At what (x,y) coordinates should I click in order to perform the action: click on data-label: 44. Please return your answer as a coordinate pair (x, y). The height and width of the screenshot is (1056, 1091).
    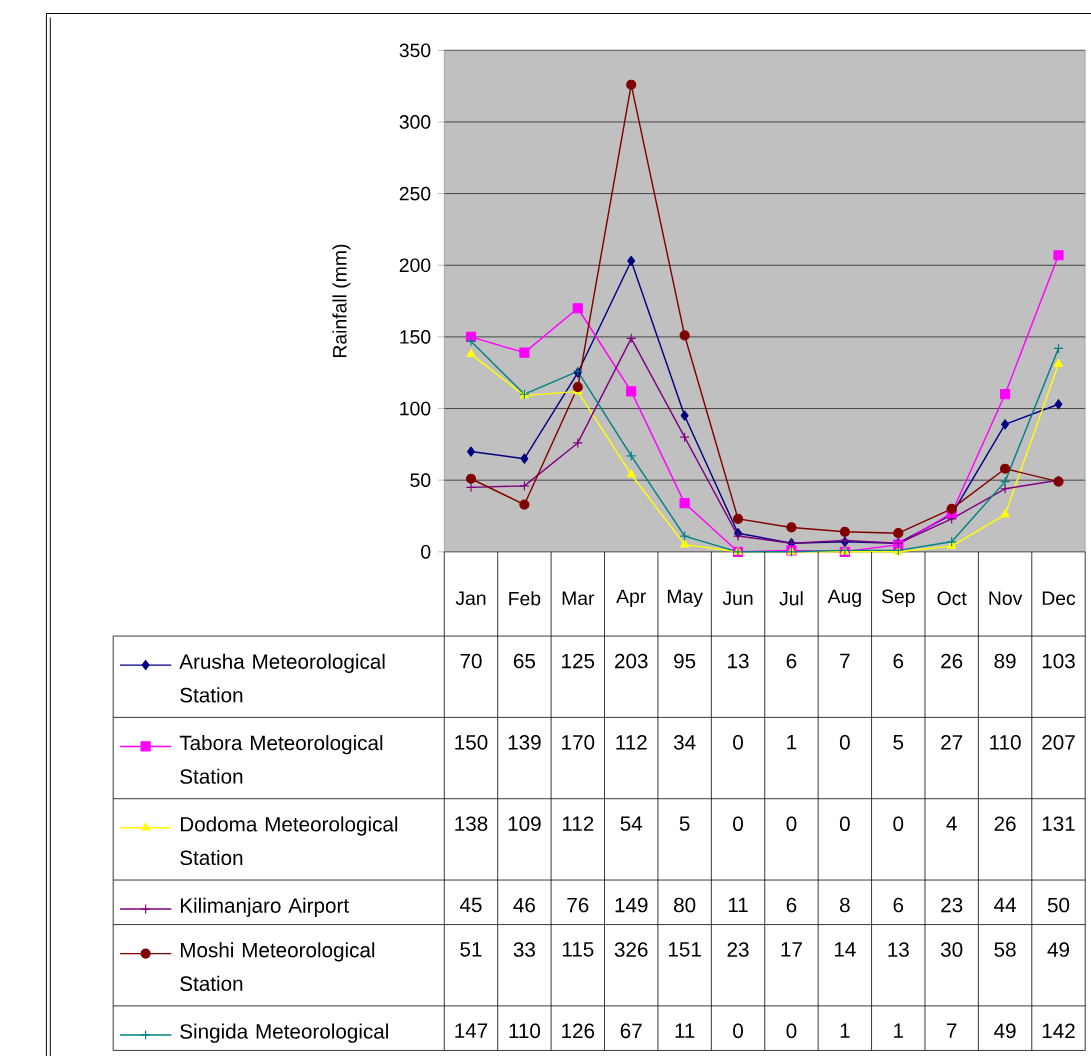
    Looking at the image, I should click on (1005, 904).